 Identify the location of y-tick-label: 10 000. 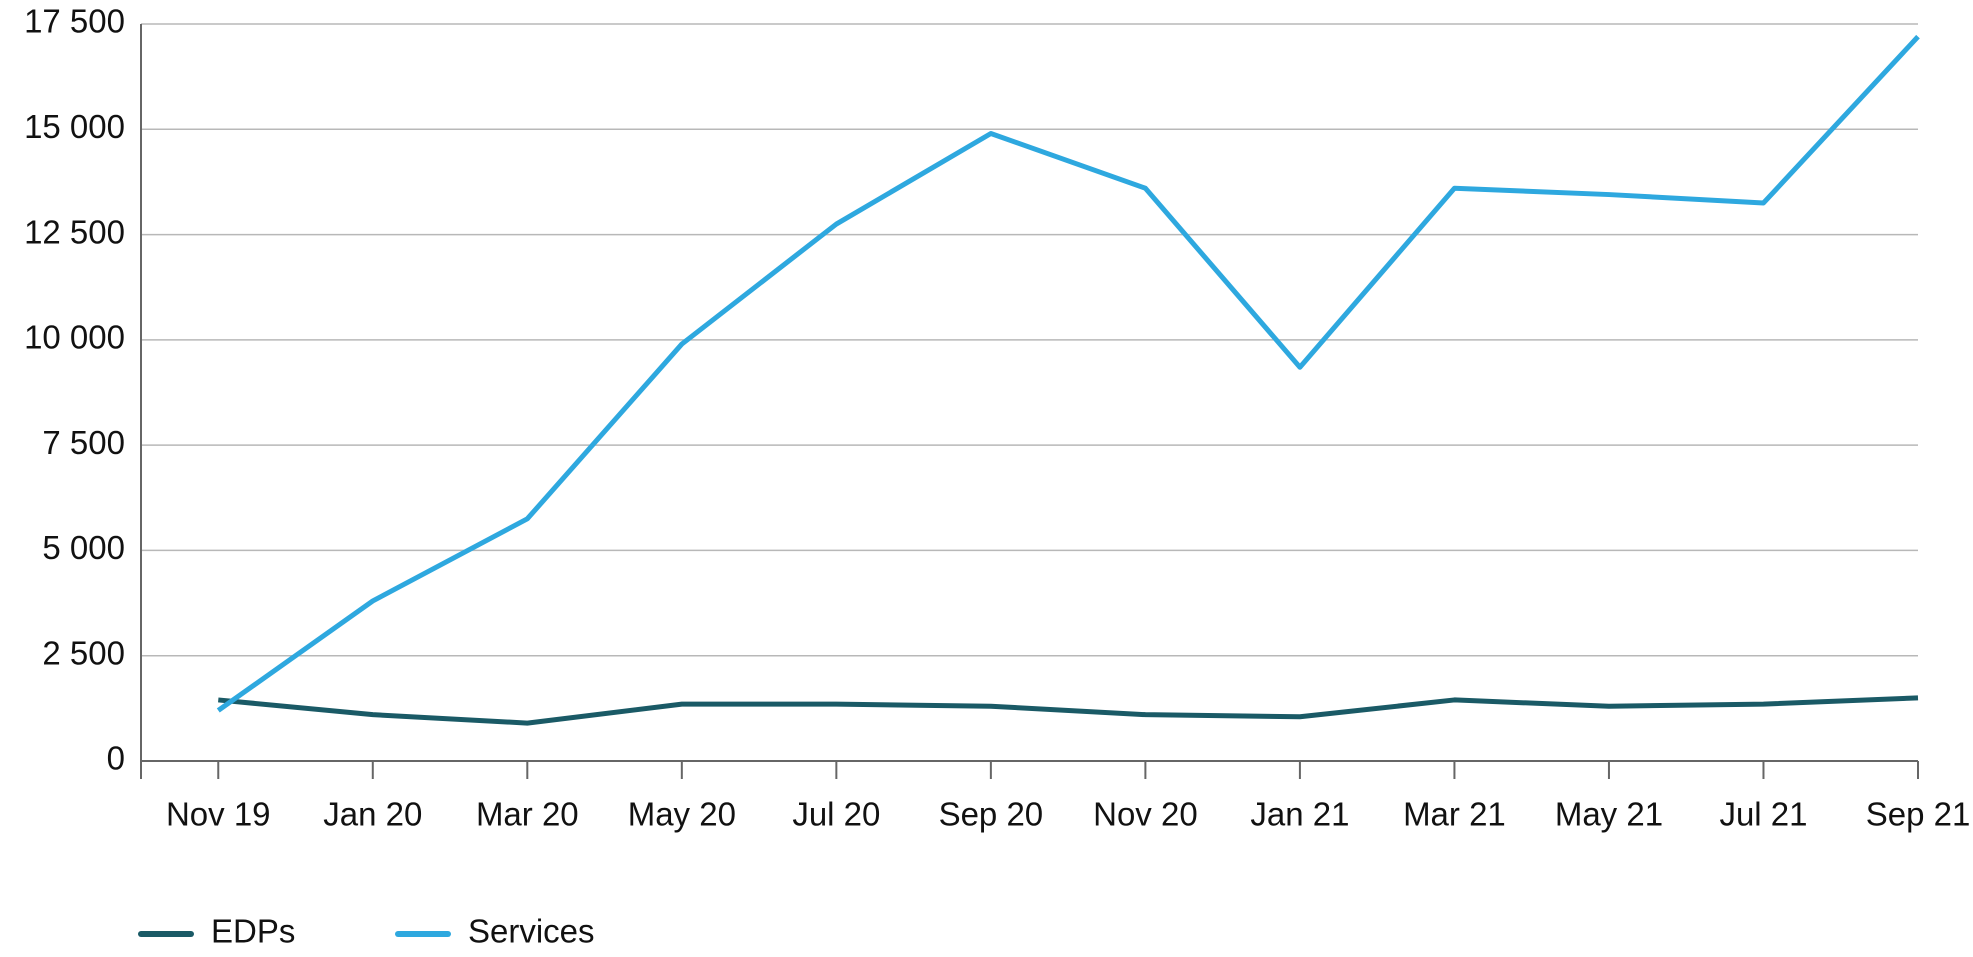
(74, 337).